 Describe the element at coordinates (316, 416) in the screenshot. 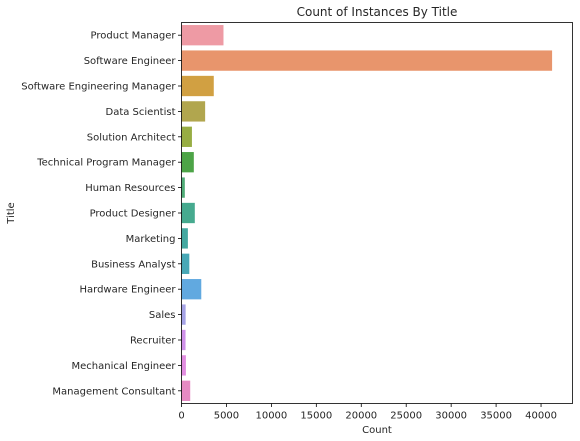

I see `x-tick-label: 15000` at that location.